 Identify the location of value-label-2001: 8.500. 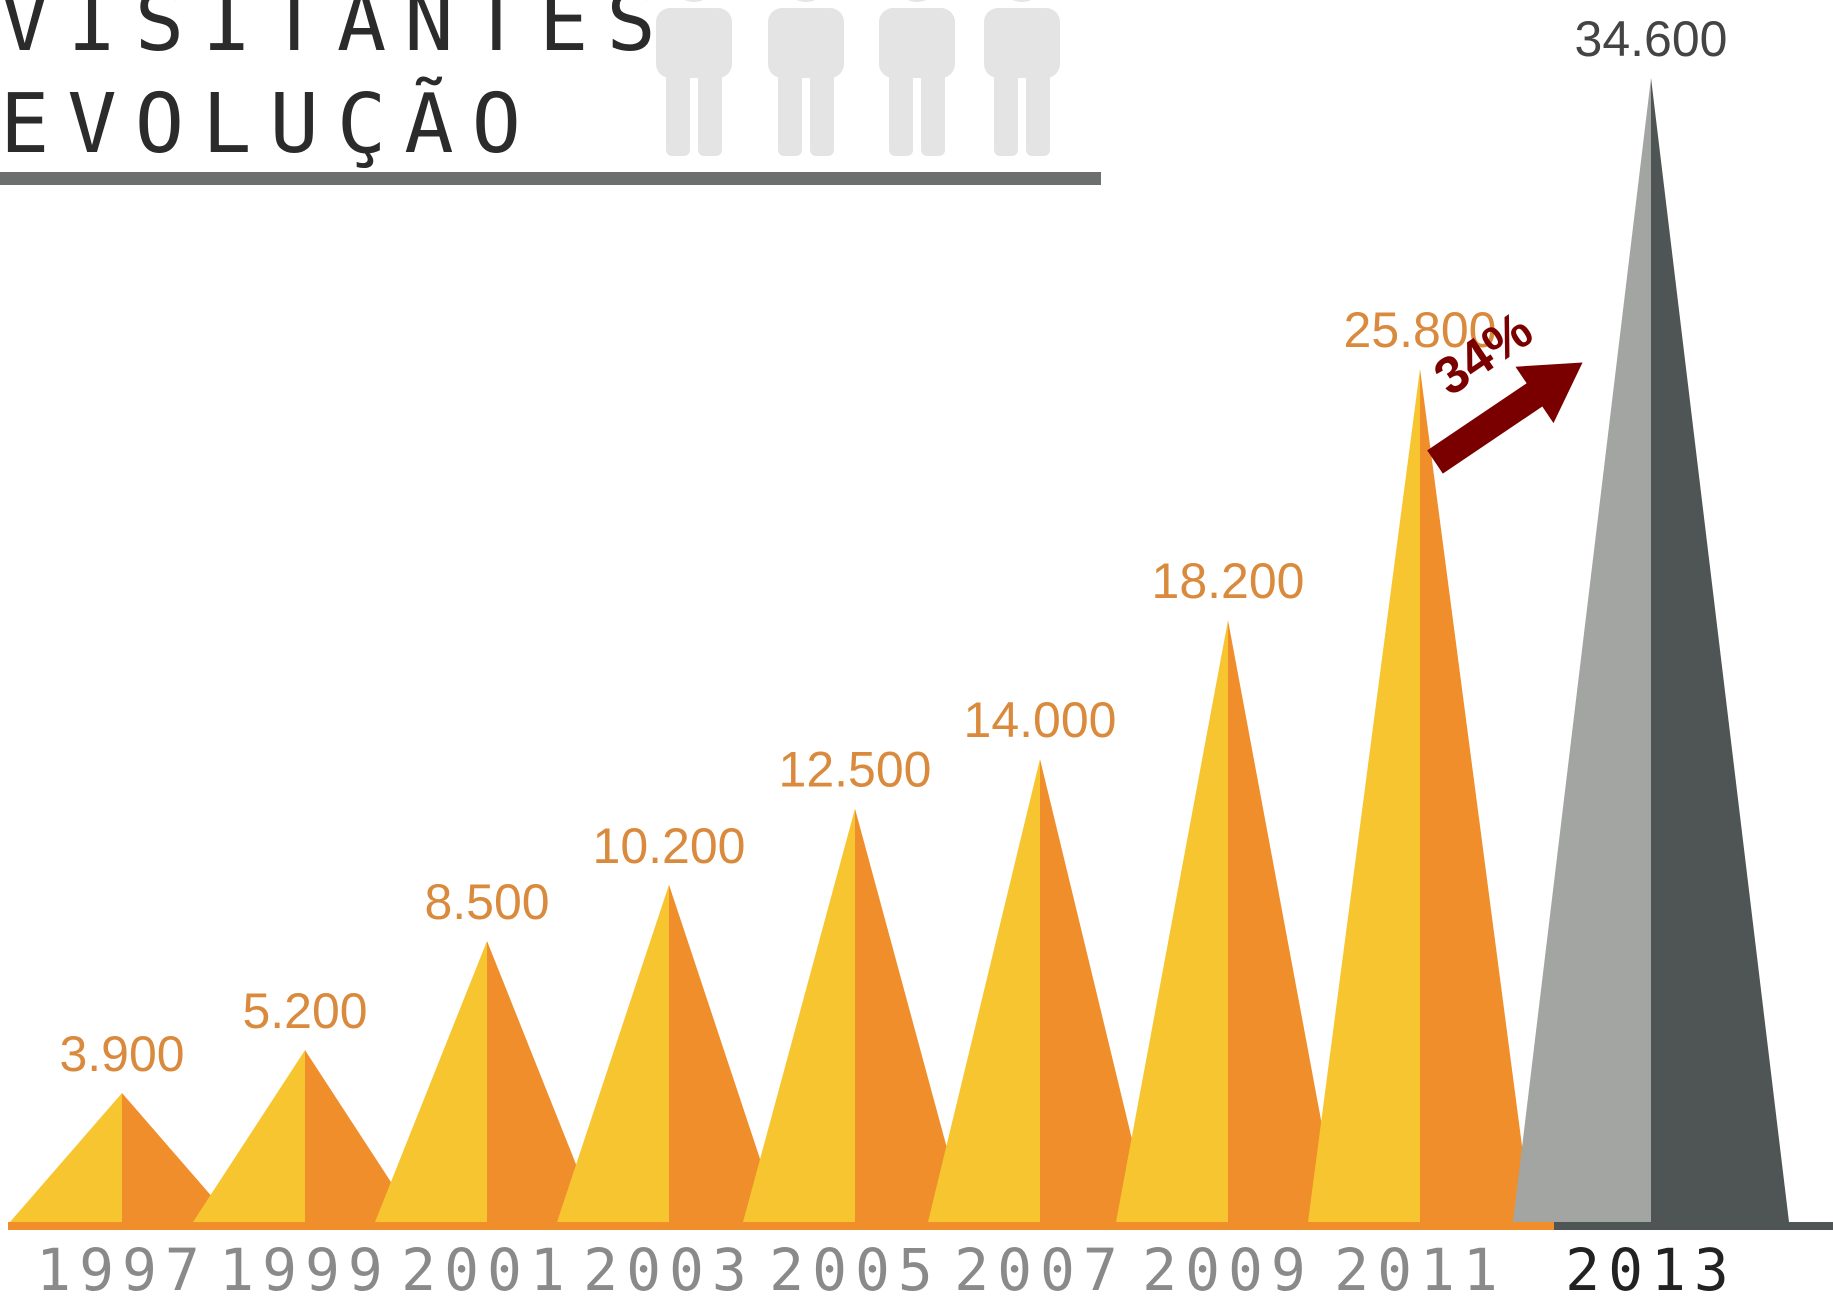
(486, 902).